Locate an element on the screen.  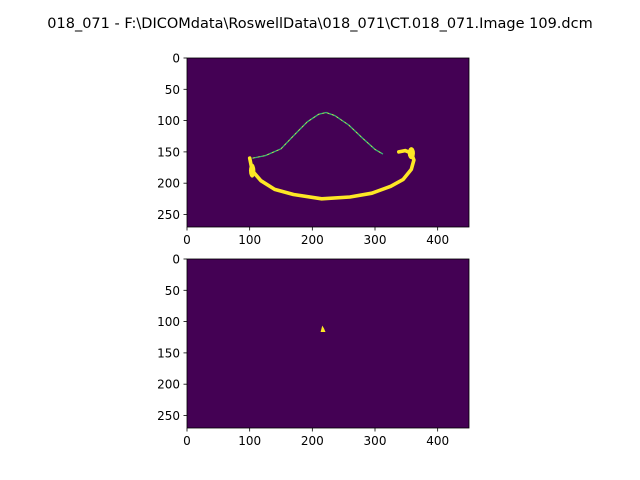
mask-blob is located at coordinates (323, 328).